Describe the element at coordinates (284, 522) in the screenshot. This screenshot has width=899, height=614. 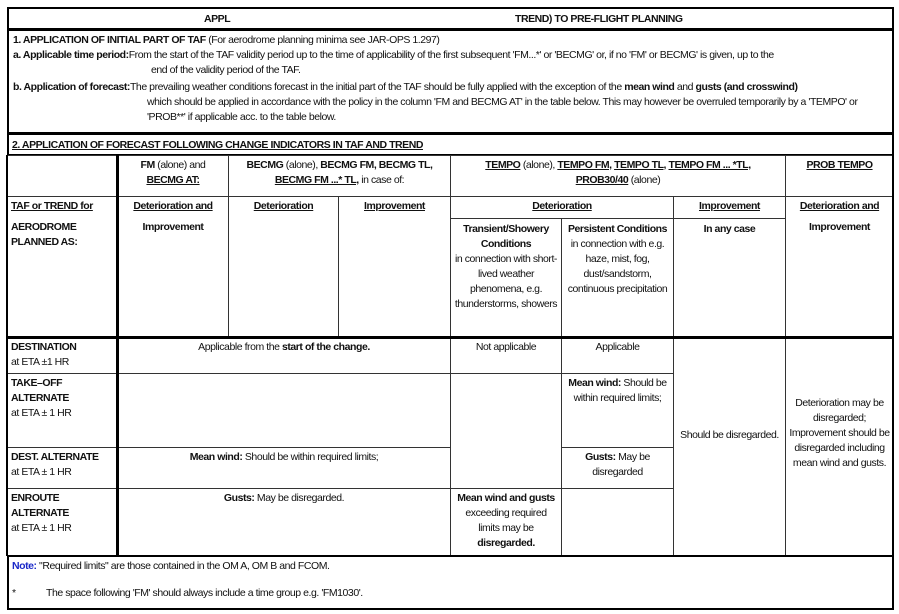
I see `enroute-fm-becmg: Gusts: May be disregarded.` at that location.